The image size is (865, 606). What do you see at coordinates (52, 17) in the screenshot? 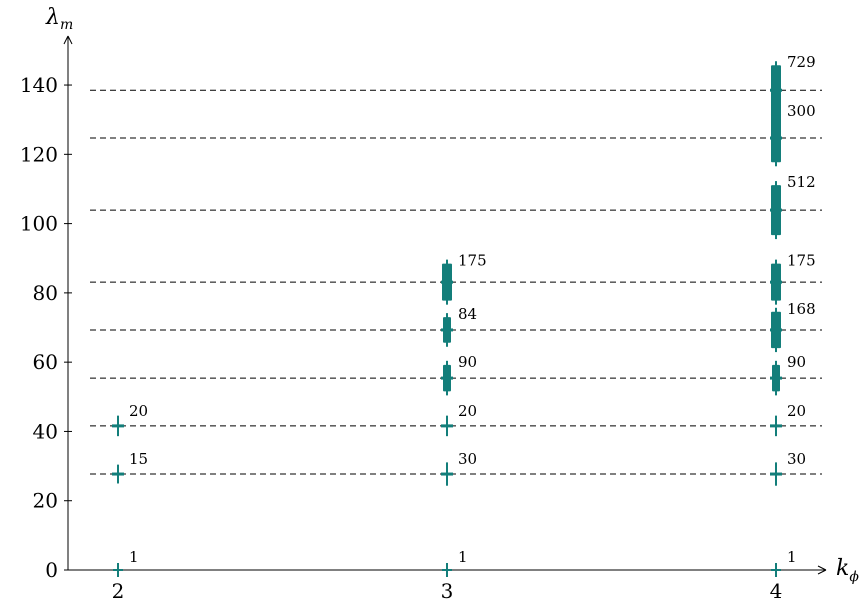
I see `y-axis-title-main: λ` at bounding box center [52, 17].